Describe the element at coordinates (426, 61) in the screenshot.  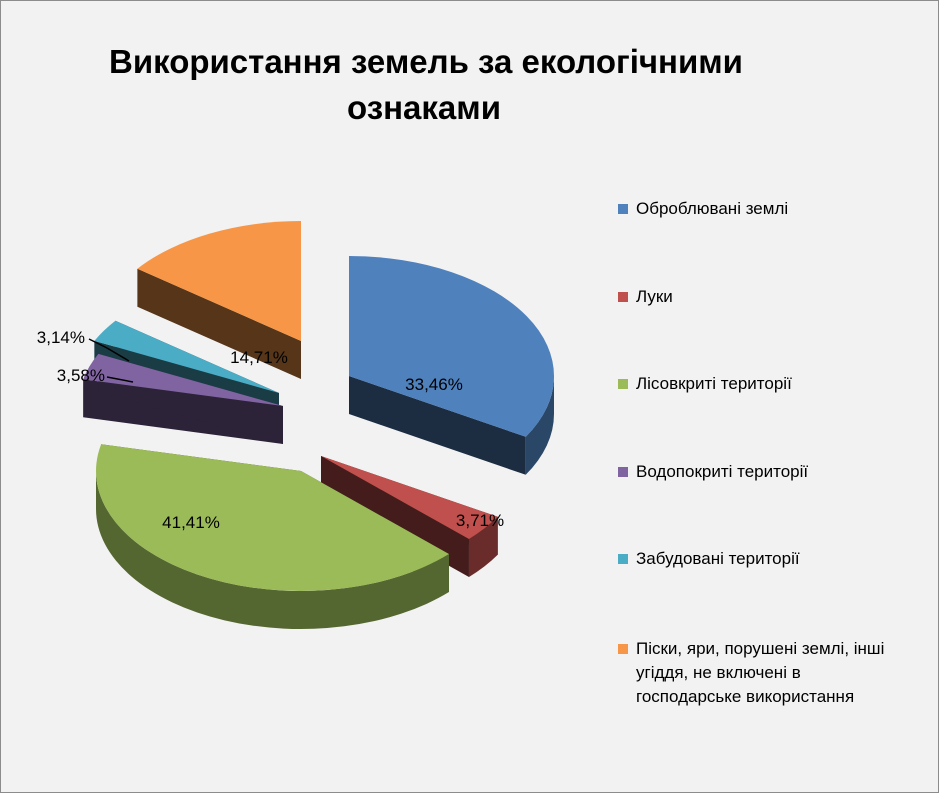
I see `chart-title-line: Використання земель за екологічними` at that location.